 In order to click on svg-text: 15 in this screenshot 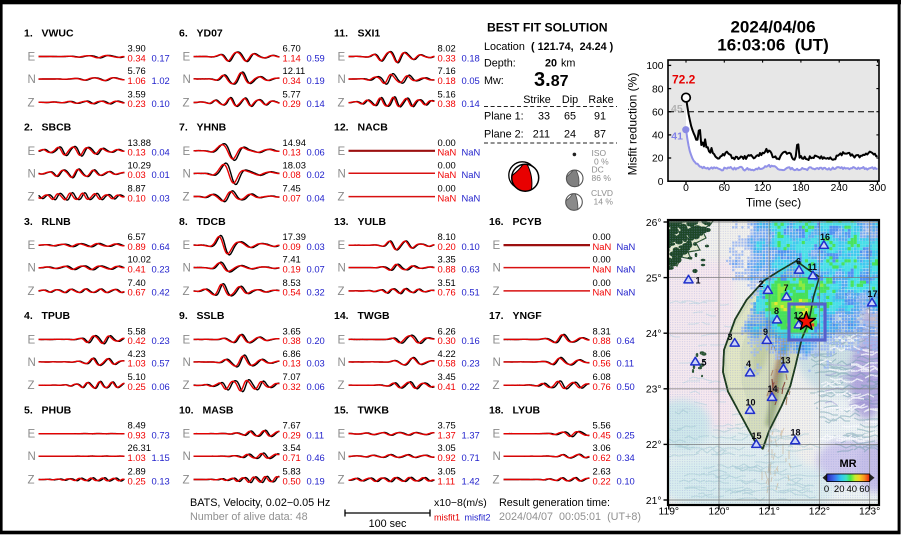, I will do `click(757, 436)`.